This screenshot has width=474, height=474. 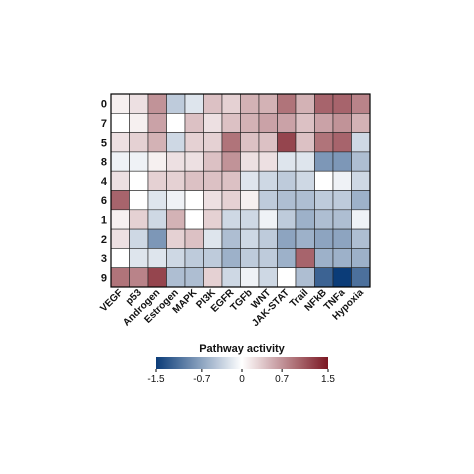 I want to click on row-label: 9, so click(x=104, y=278).